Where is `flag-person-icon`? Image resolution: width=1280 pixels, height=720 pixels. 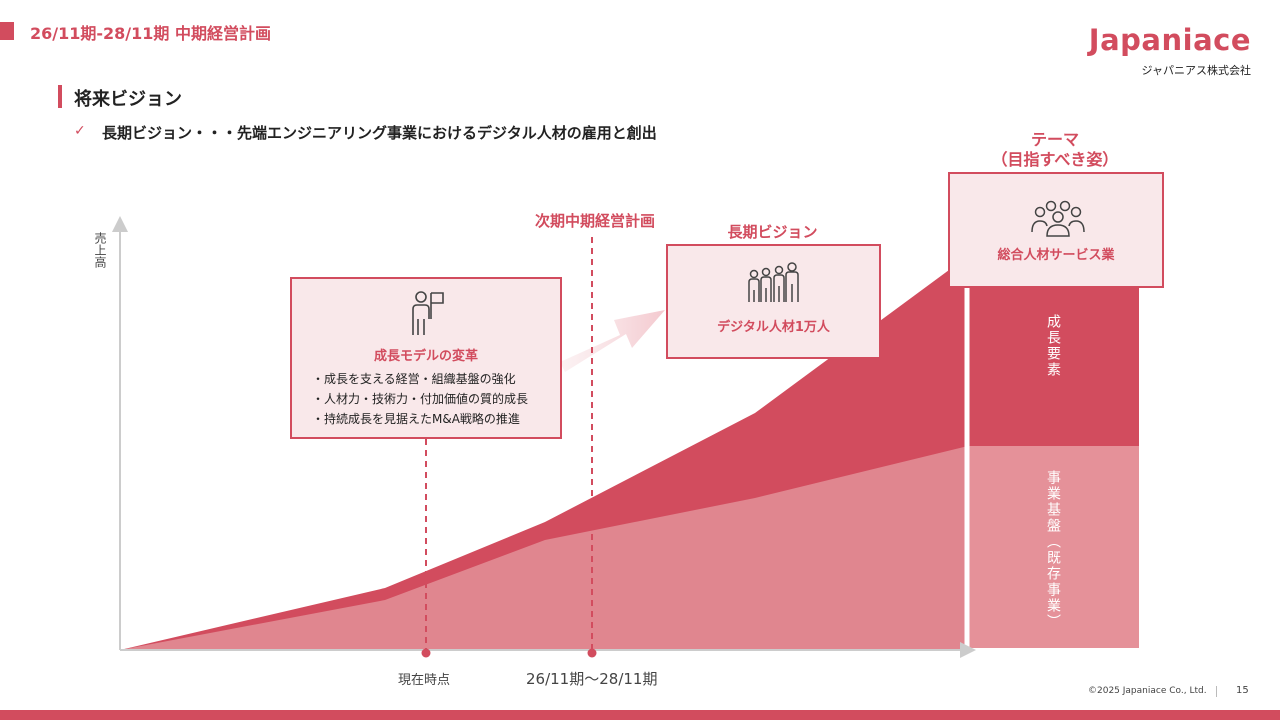 flag-person-icon is located at coordinates (428, 313).